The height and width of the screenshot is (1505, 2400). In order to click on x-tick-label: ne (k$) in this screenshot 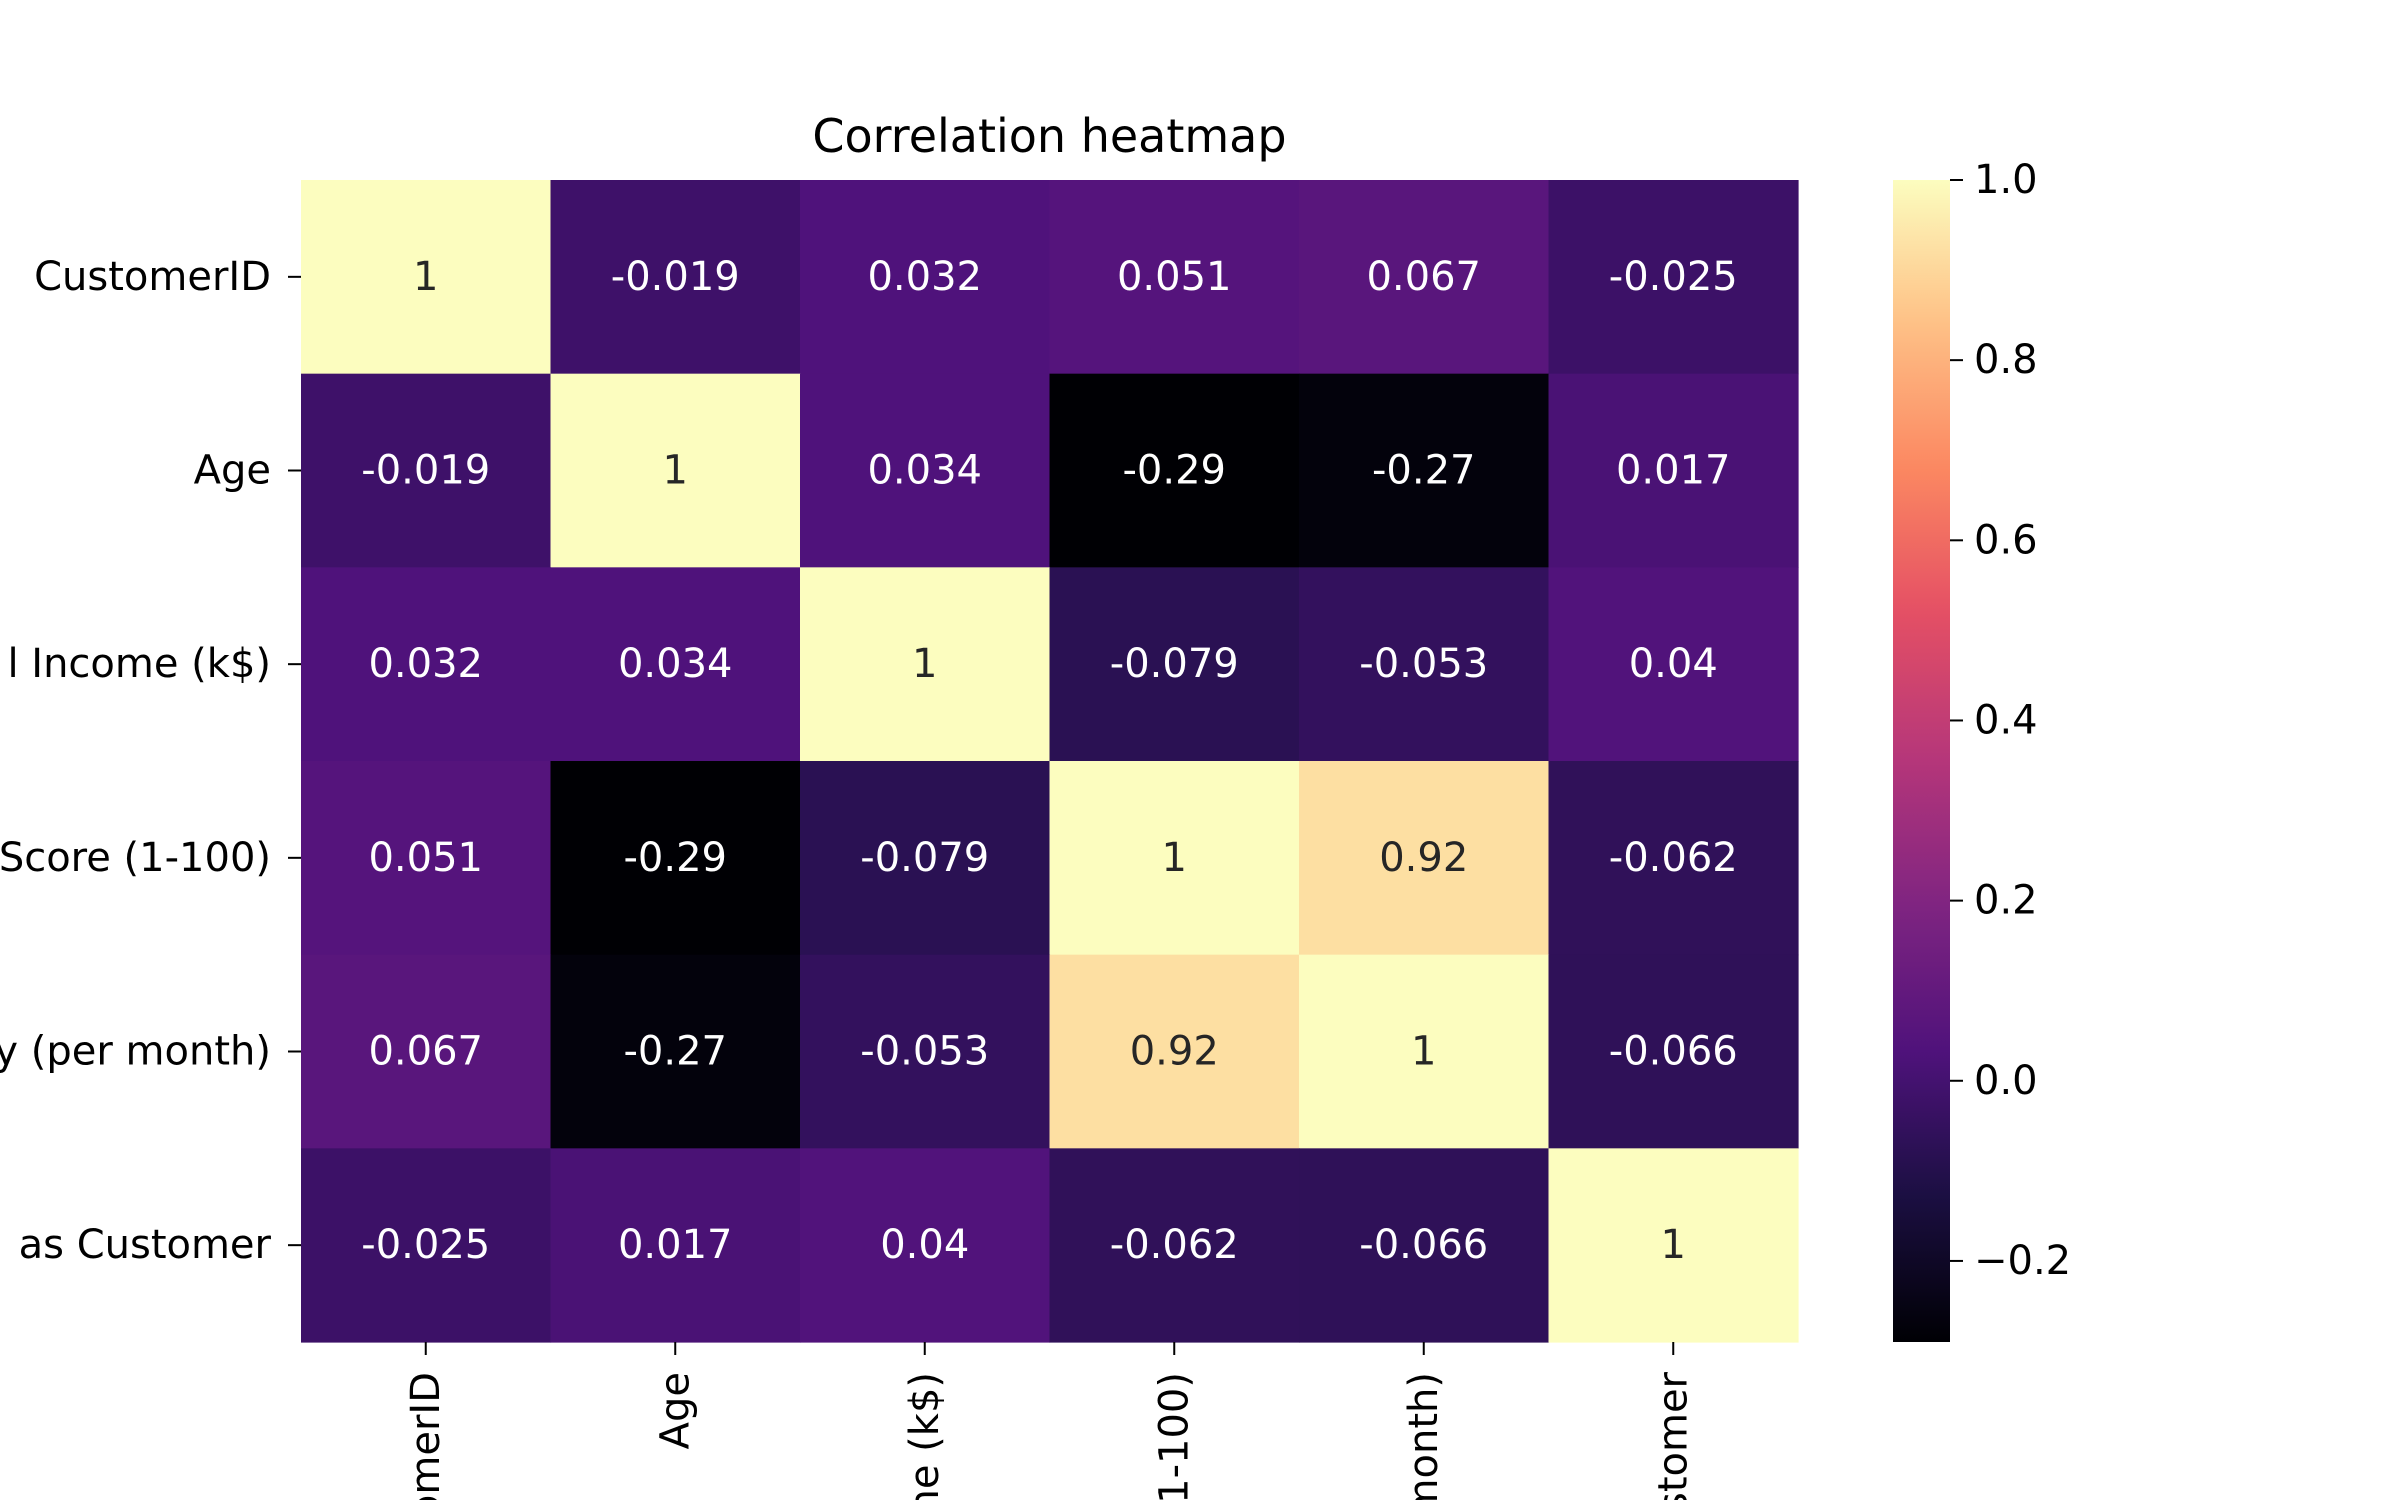, I will do `click(925, 1436)`.